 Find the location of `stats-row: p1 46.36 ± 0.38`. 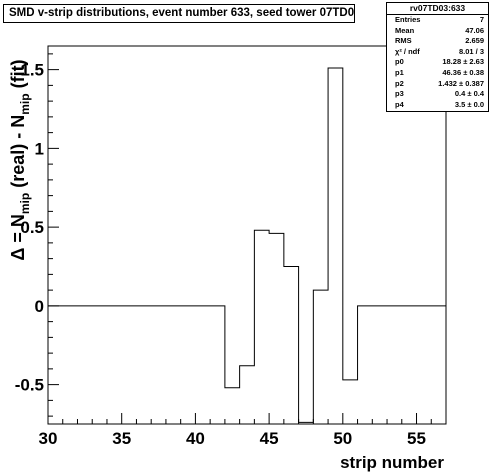

stats-row: p1 46.36 ± 0.38 is located at coordinates (437, 73).